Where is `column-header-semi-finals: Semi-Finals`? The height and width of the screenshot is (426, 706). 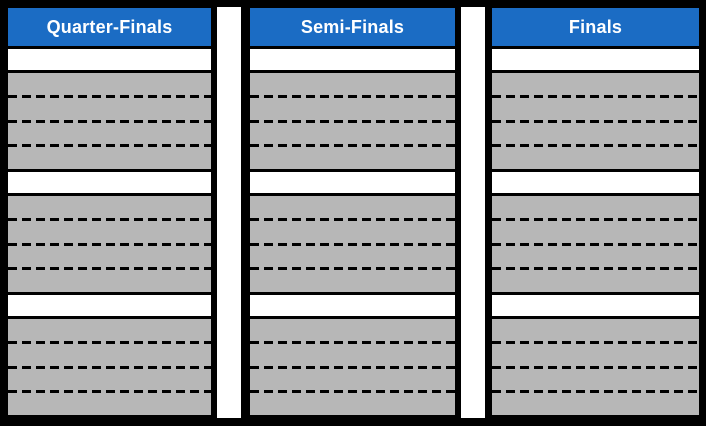
column-header-semi-finals: Semi-Finals is located at coordinates (352, 27).